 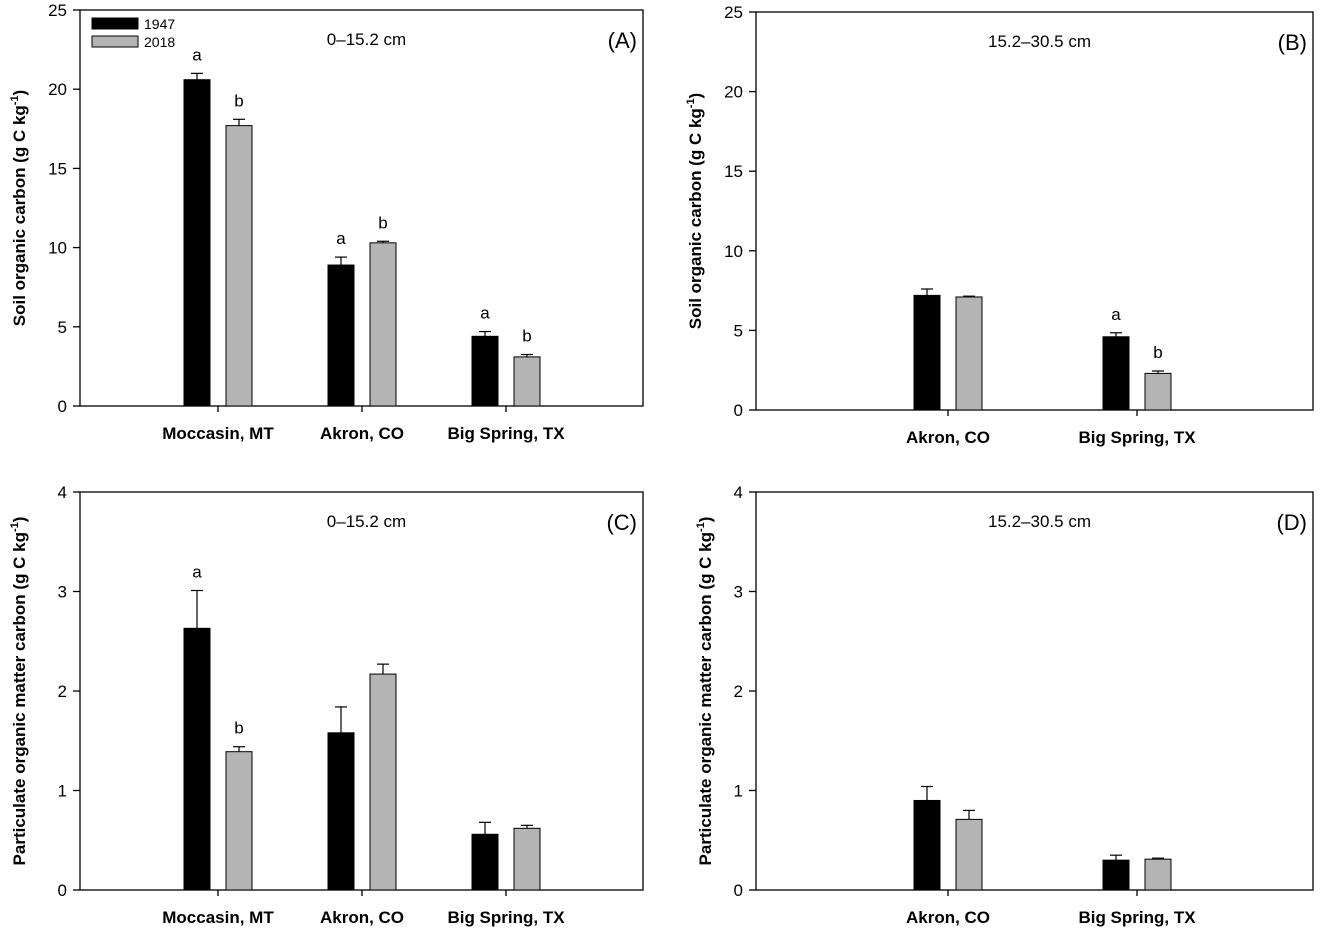 I want to click on panel-letter: (B), so click(x=1292, y=42).